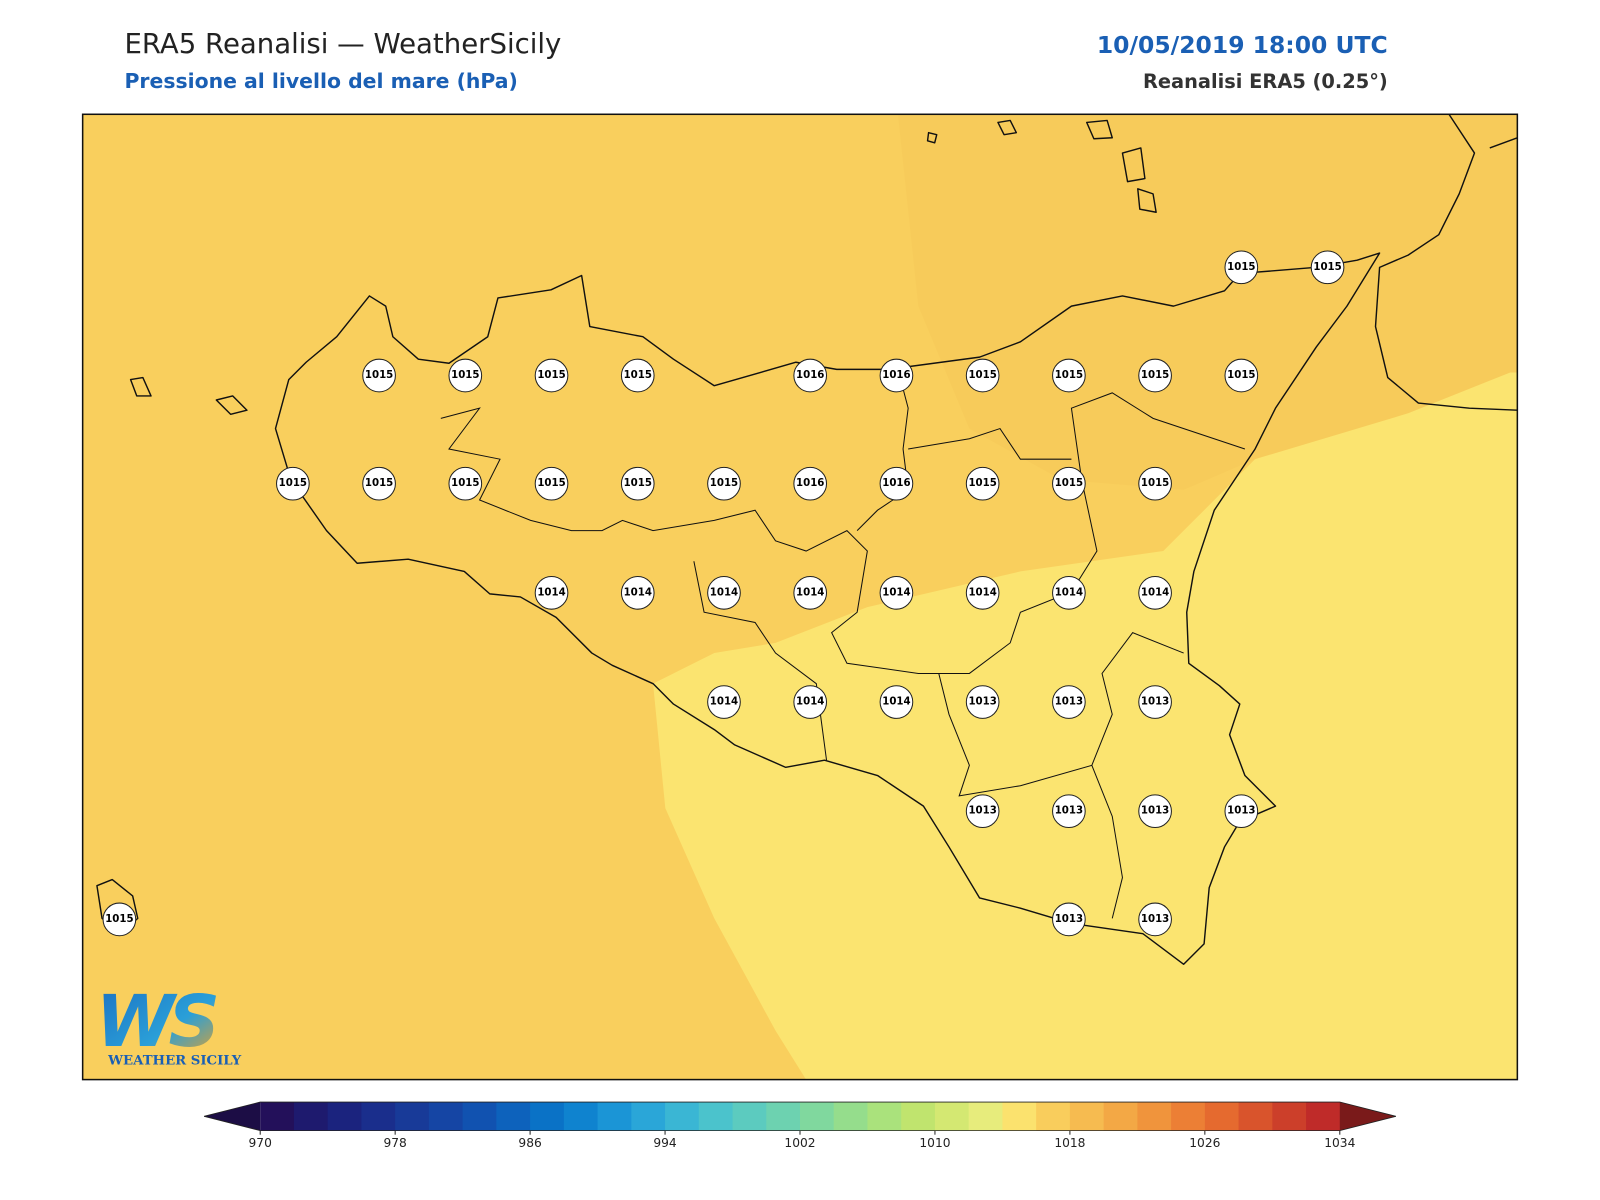  What do you see at coordinates (934, 1143) in the screenshot?
I see `colorbar-tick-label: 1010` at bounding box center [934, 1143].